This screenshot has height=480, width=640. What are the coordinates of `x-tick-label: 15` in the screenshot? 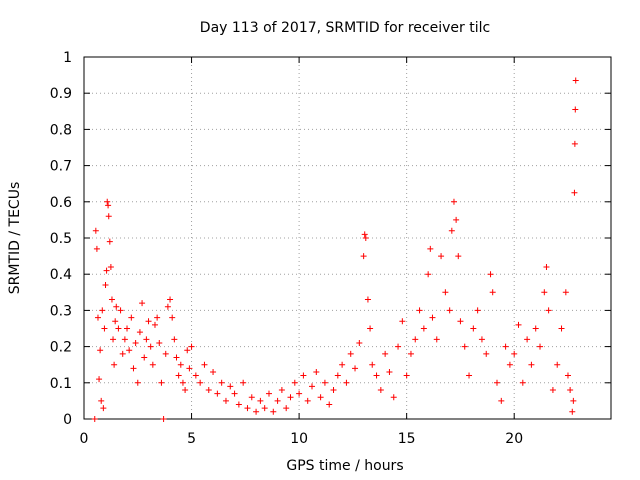 It's located at (407, 439).